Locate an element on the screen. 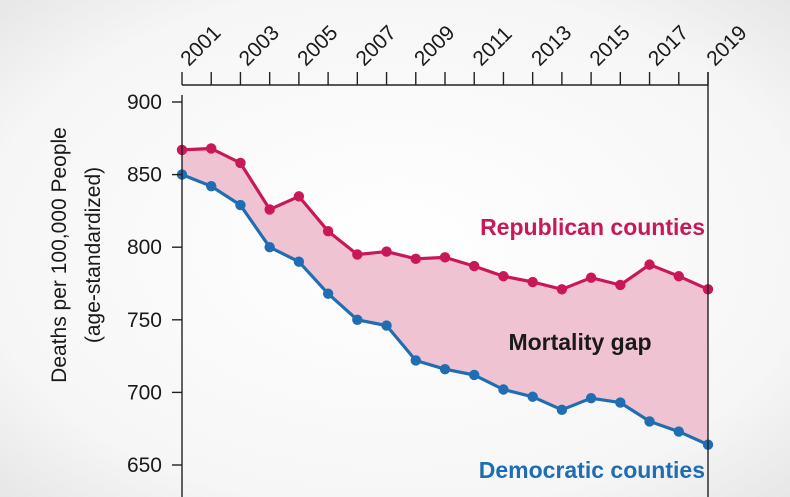  y-tick-label: 850 is located at coordinates (144, 175).